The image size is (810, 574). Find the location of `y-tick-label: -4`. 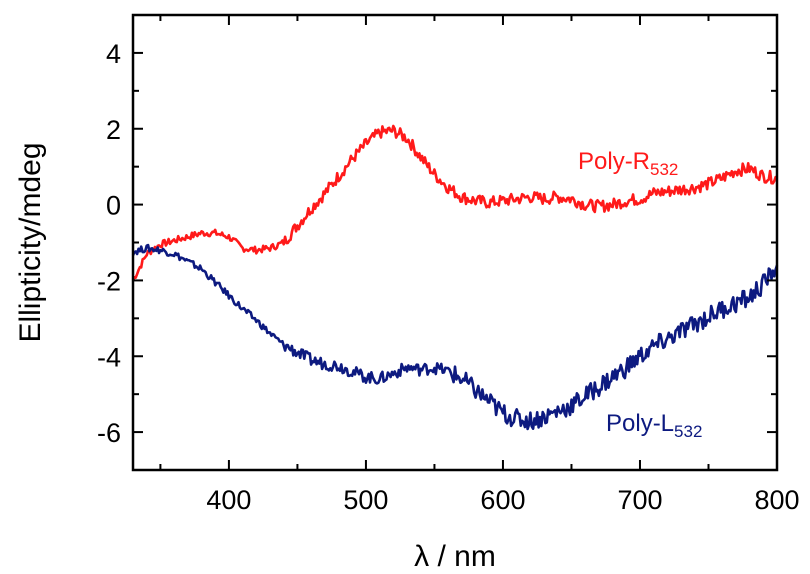

y-tick-label: -4 is located at coordinates (109, 357).